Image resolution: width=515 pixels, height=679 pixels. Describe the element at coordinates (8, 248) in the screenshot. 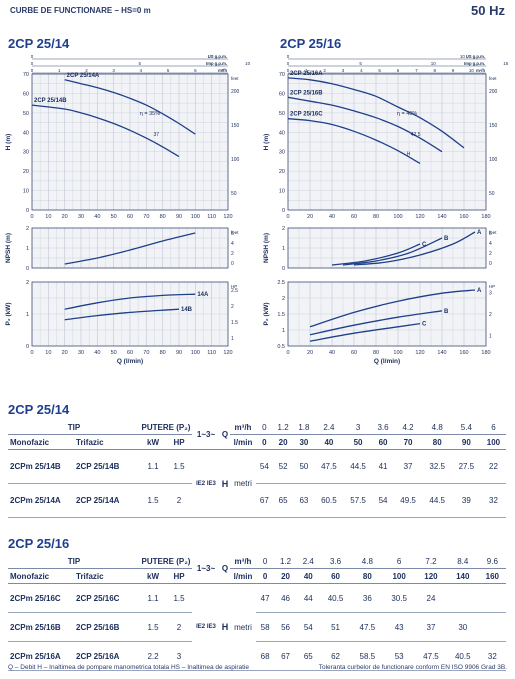

I see `npsh-y-axis-label: NPSH (m)` at that location.